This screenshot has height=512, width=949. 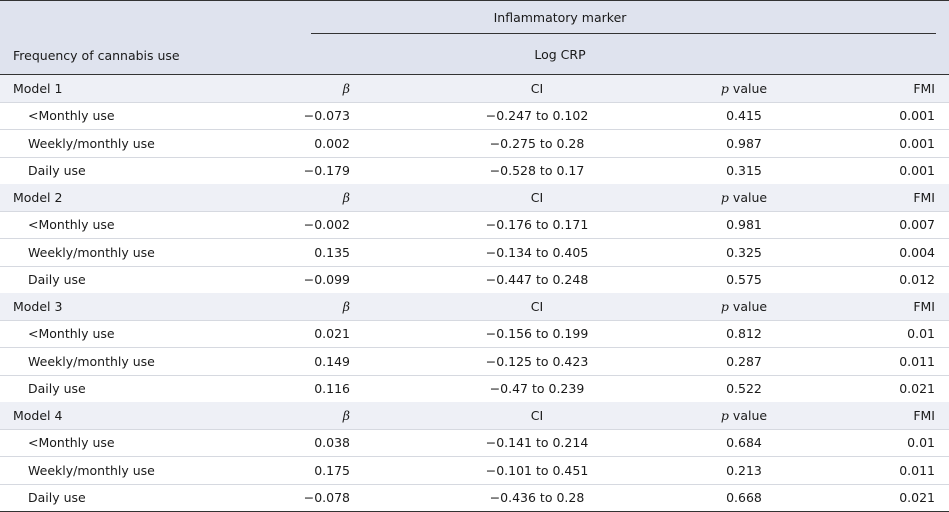 What do you see at coordinates (744, 116) in the screenshot?
I see `p-value: 0.415` at bounding box center [744, 116].